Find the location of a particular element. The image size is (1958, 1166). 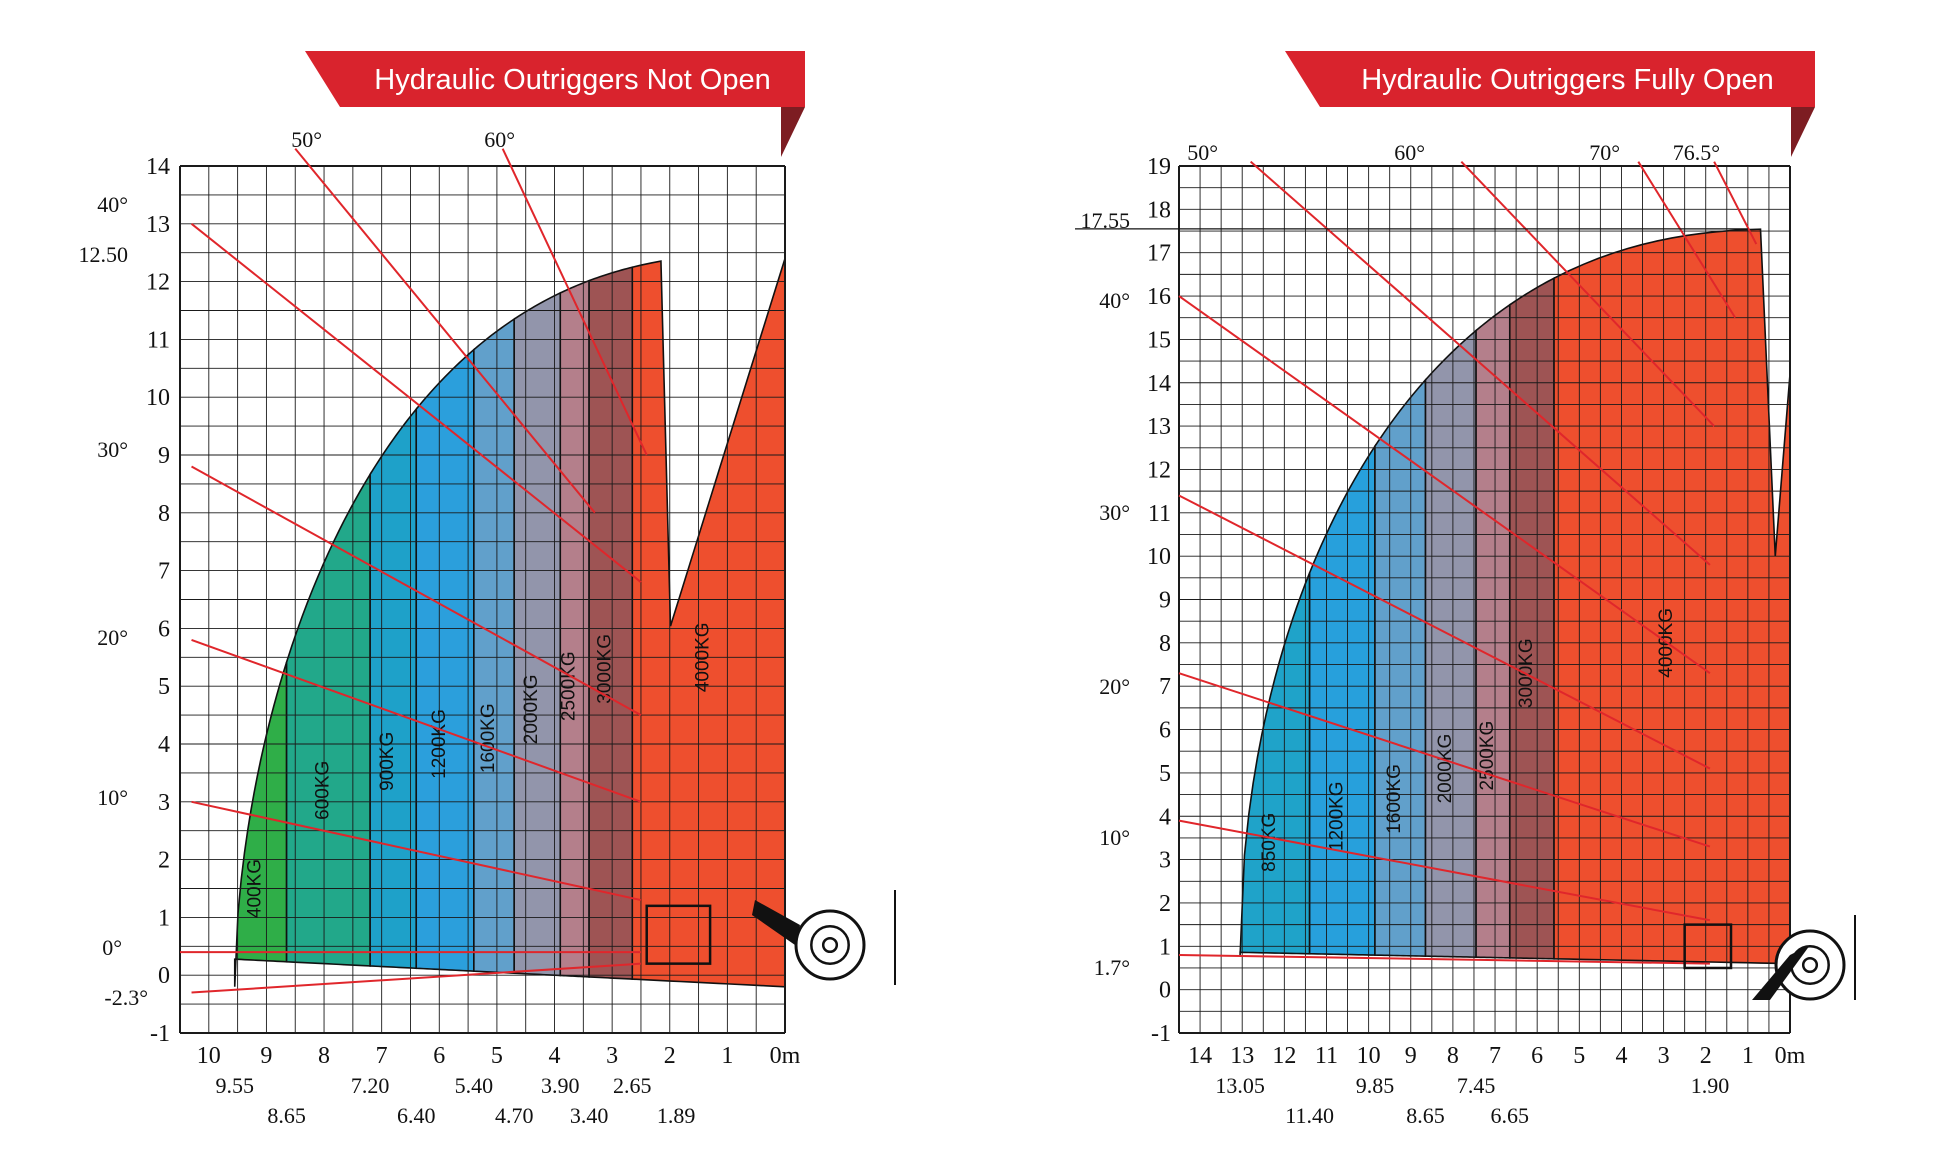

x-tick-label: 1 is located at coordinates (727, 1056).